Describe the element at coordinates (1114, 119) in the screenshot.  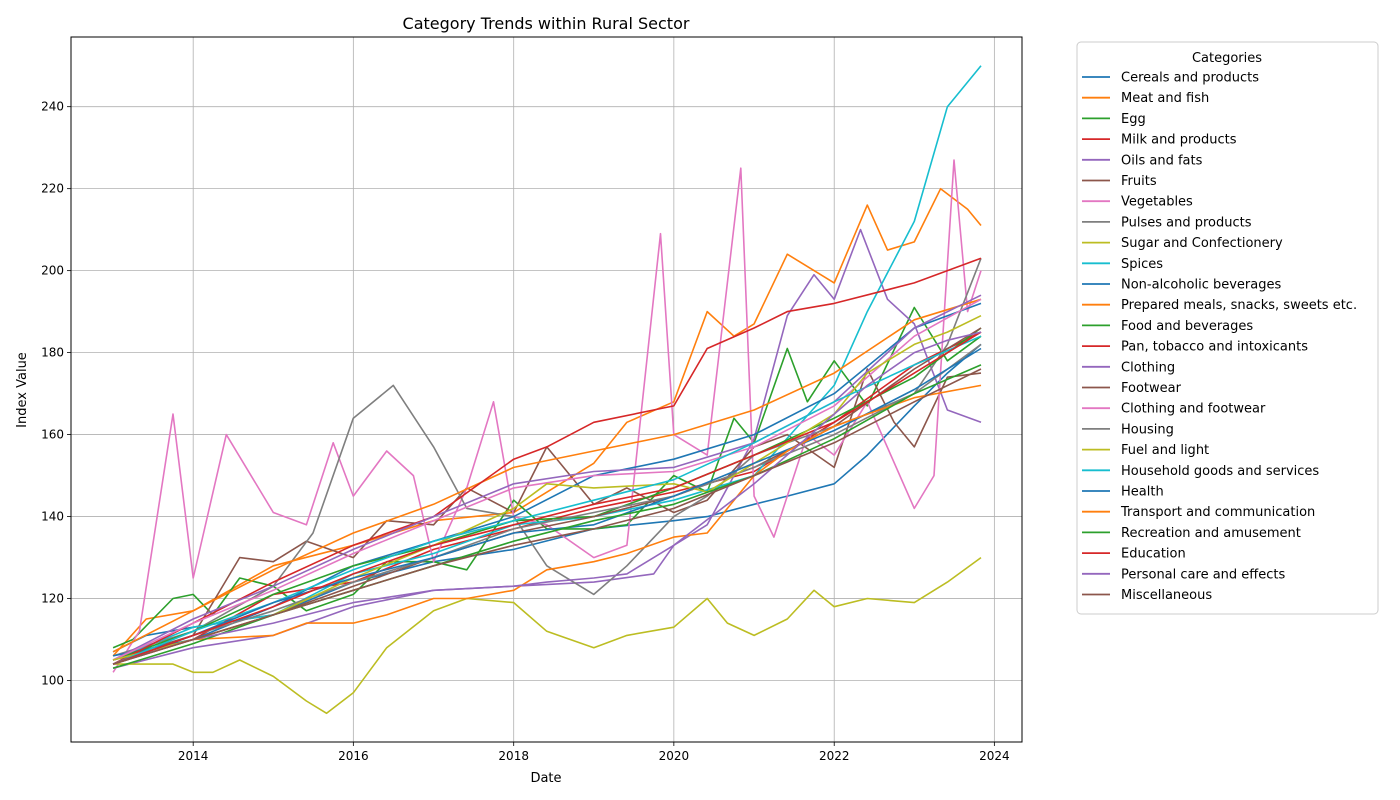
I see `legend-item: Egg` at that location.